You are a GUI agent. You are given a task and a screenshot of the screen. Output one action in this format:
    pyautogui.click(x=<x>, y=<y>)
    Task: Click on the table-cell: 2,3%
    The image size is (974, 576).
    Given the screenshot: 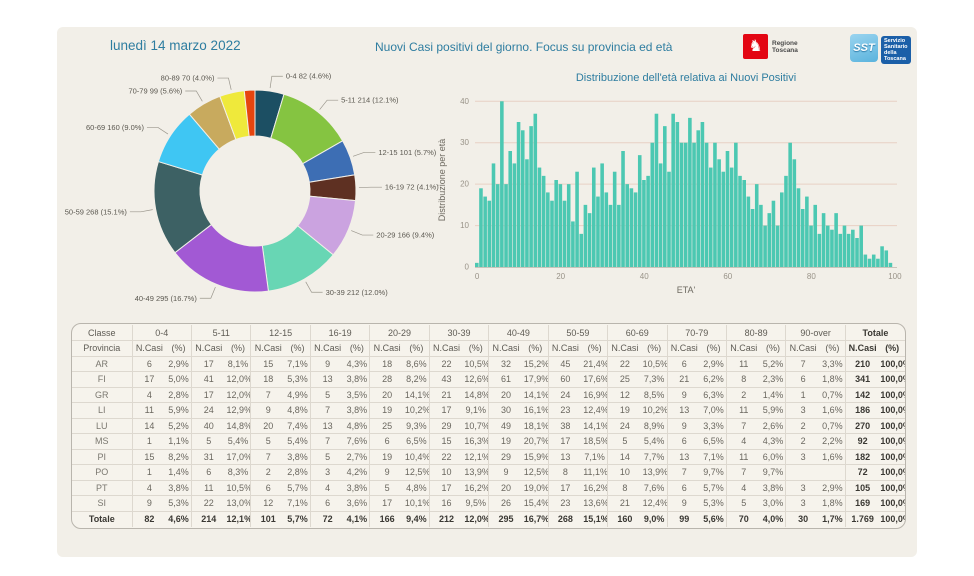 What is the action you would take?
    pyautogui.click(x=773, y=379)
    